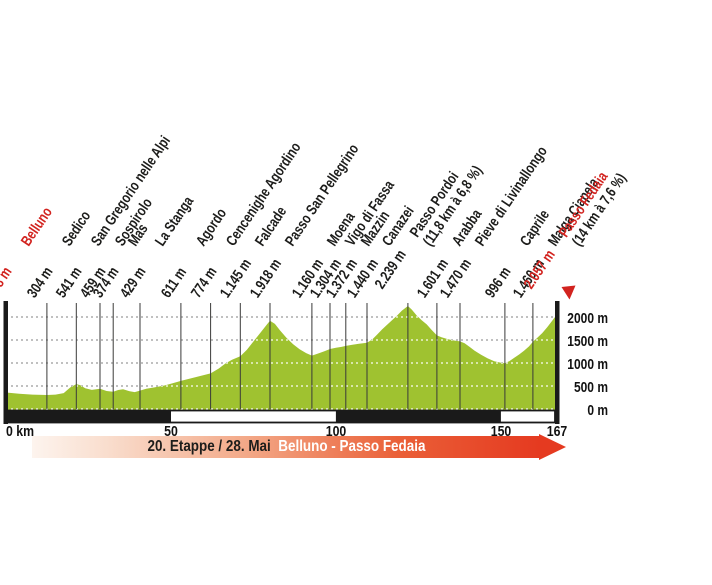 This screenshot has height=585, width=712. What do you see at coordinates (351, 446) in the screenshot?
I see `stage-route: Belluno - Passo Fedaia` at bounding box center [351, 446].